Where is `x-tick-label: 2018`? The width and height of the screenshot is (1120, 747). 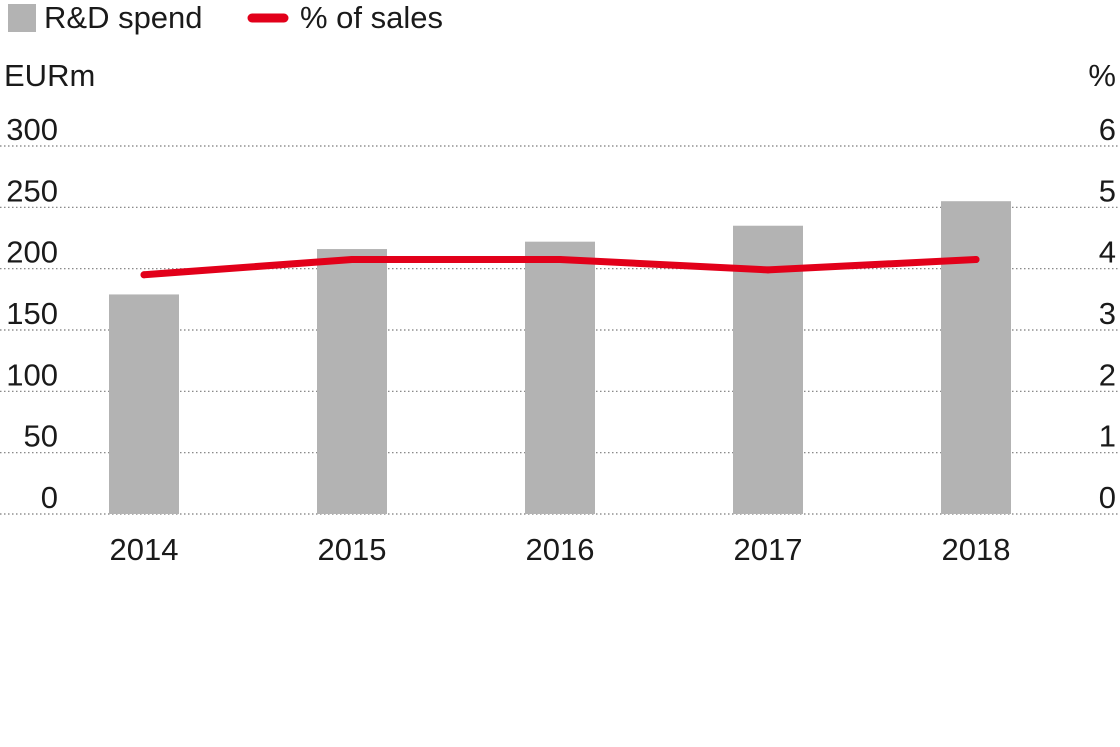
x-tick-label: 2018 is located at coordinates (976, 549).